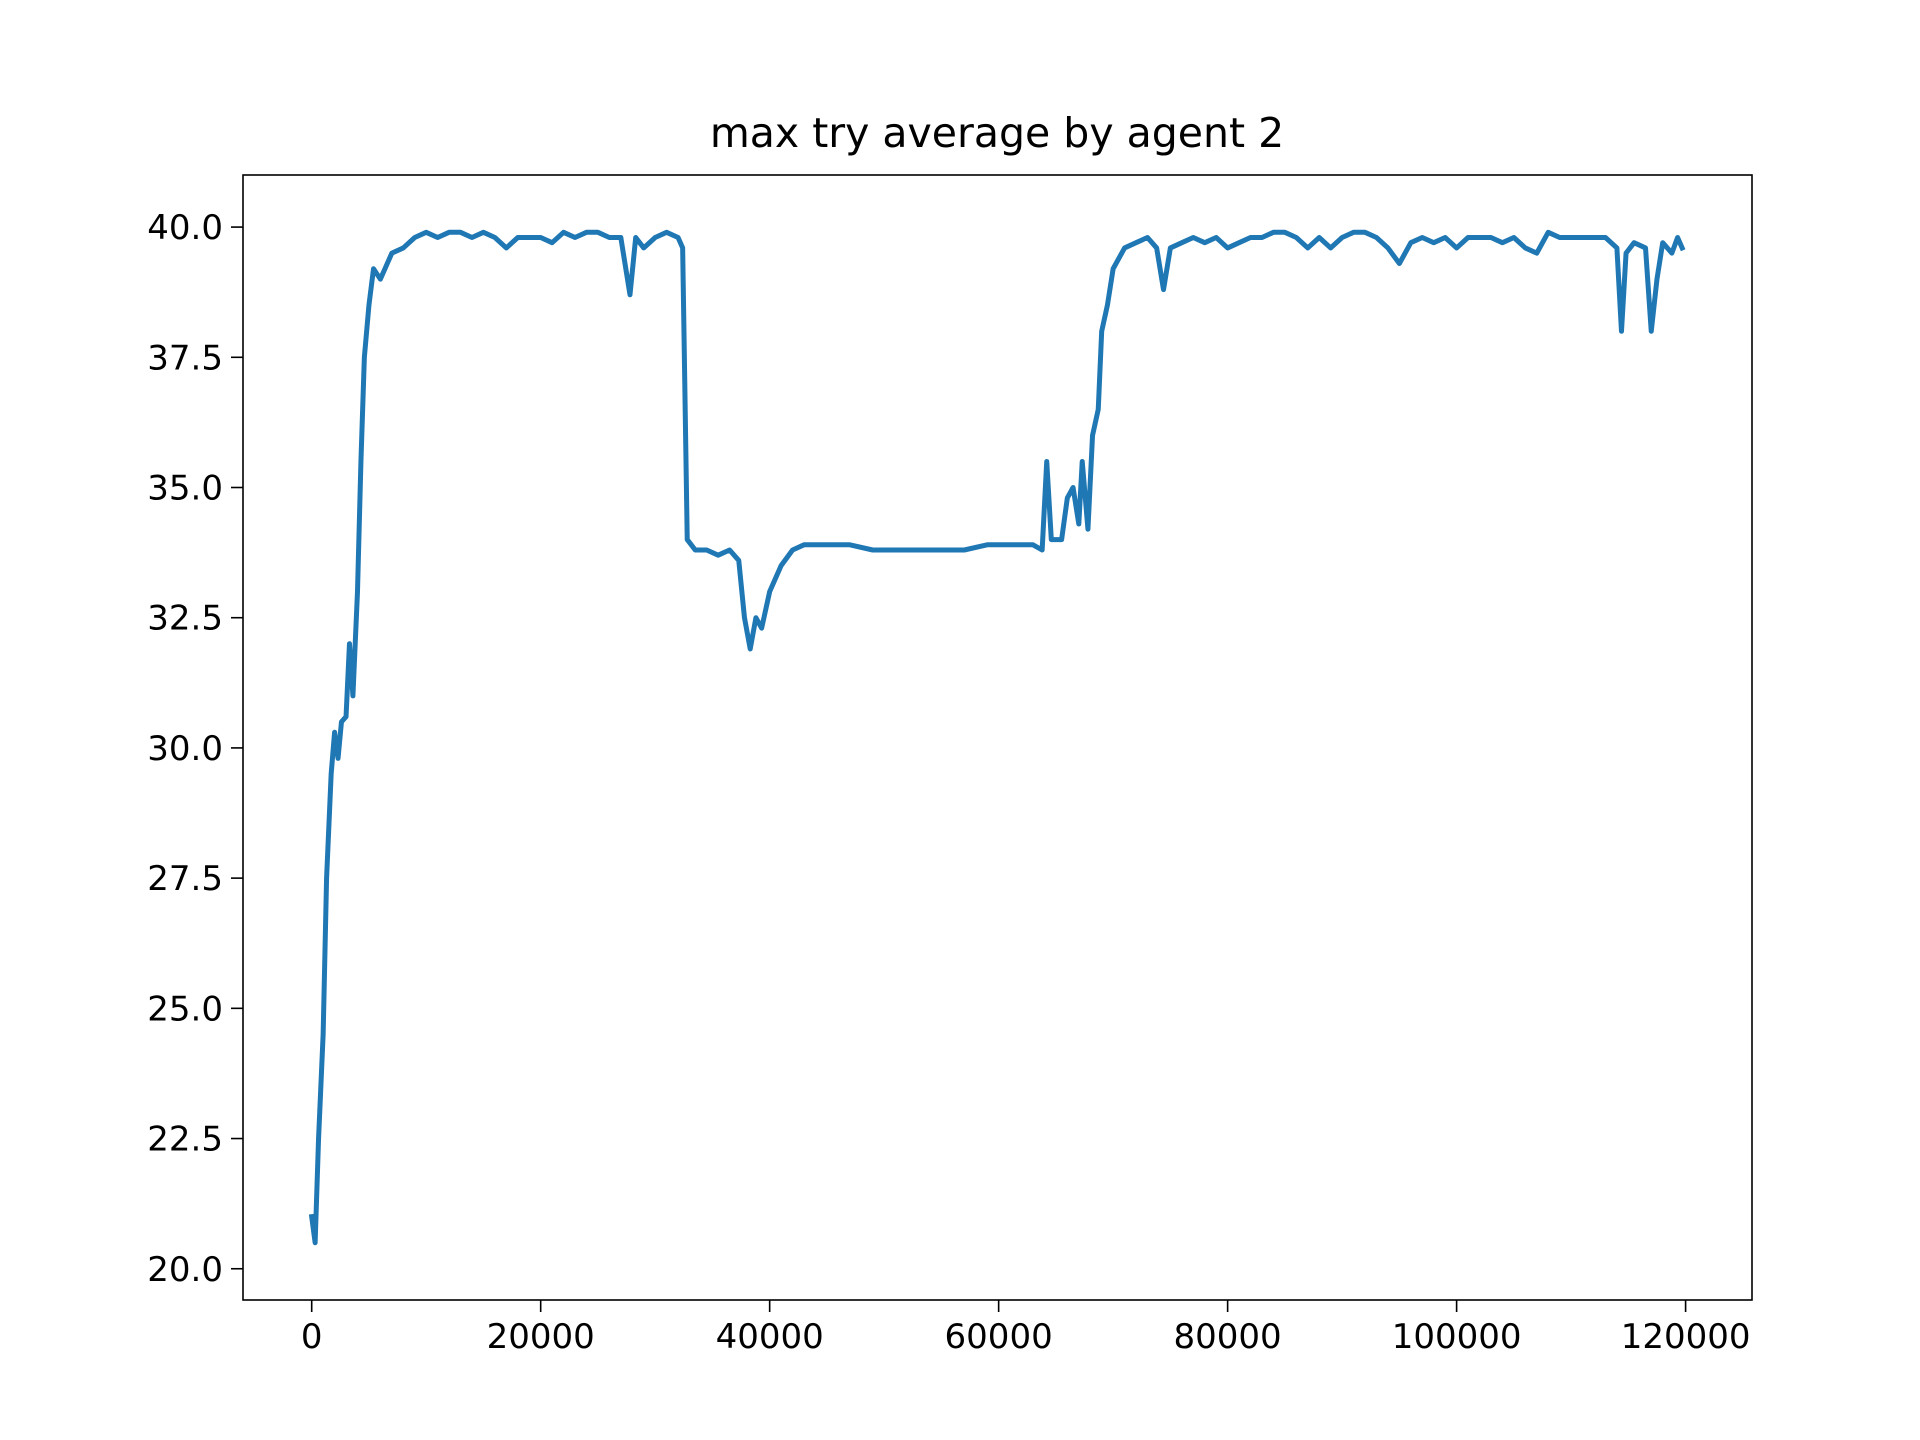 The height and width of the screenshot is (1440, 1920). Describe the element at coordinates (185, 879) in the screenshot. I see `y-tick-label: 27.5` at that location.